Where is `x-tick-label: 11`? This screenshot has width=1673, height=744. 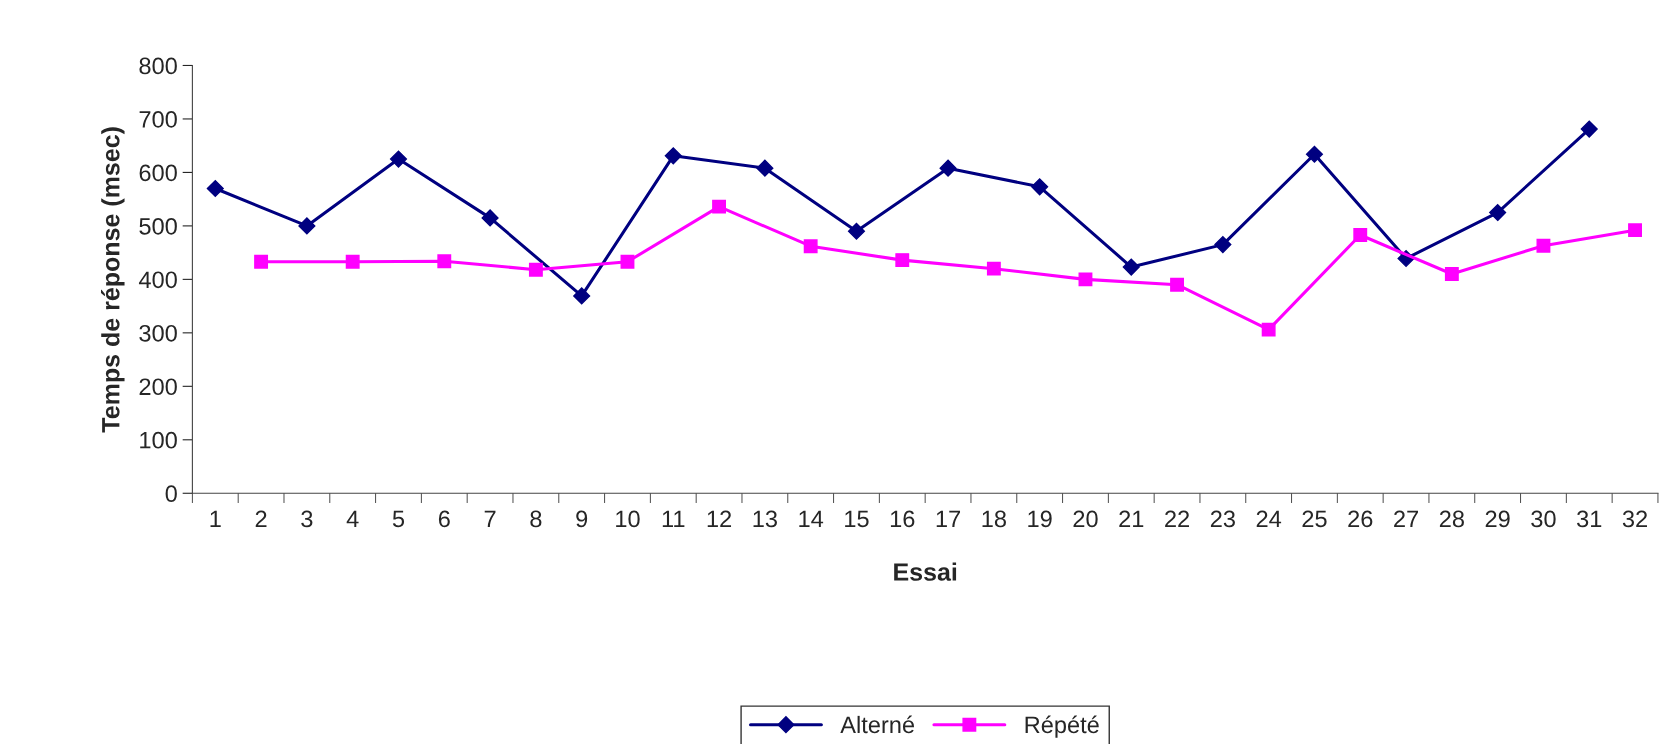
x-tick-label: 11 is located at coordinates (673, 519).